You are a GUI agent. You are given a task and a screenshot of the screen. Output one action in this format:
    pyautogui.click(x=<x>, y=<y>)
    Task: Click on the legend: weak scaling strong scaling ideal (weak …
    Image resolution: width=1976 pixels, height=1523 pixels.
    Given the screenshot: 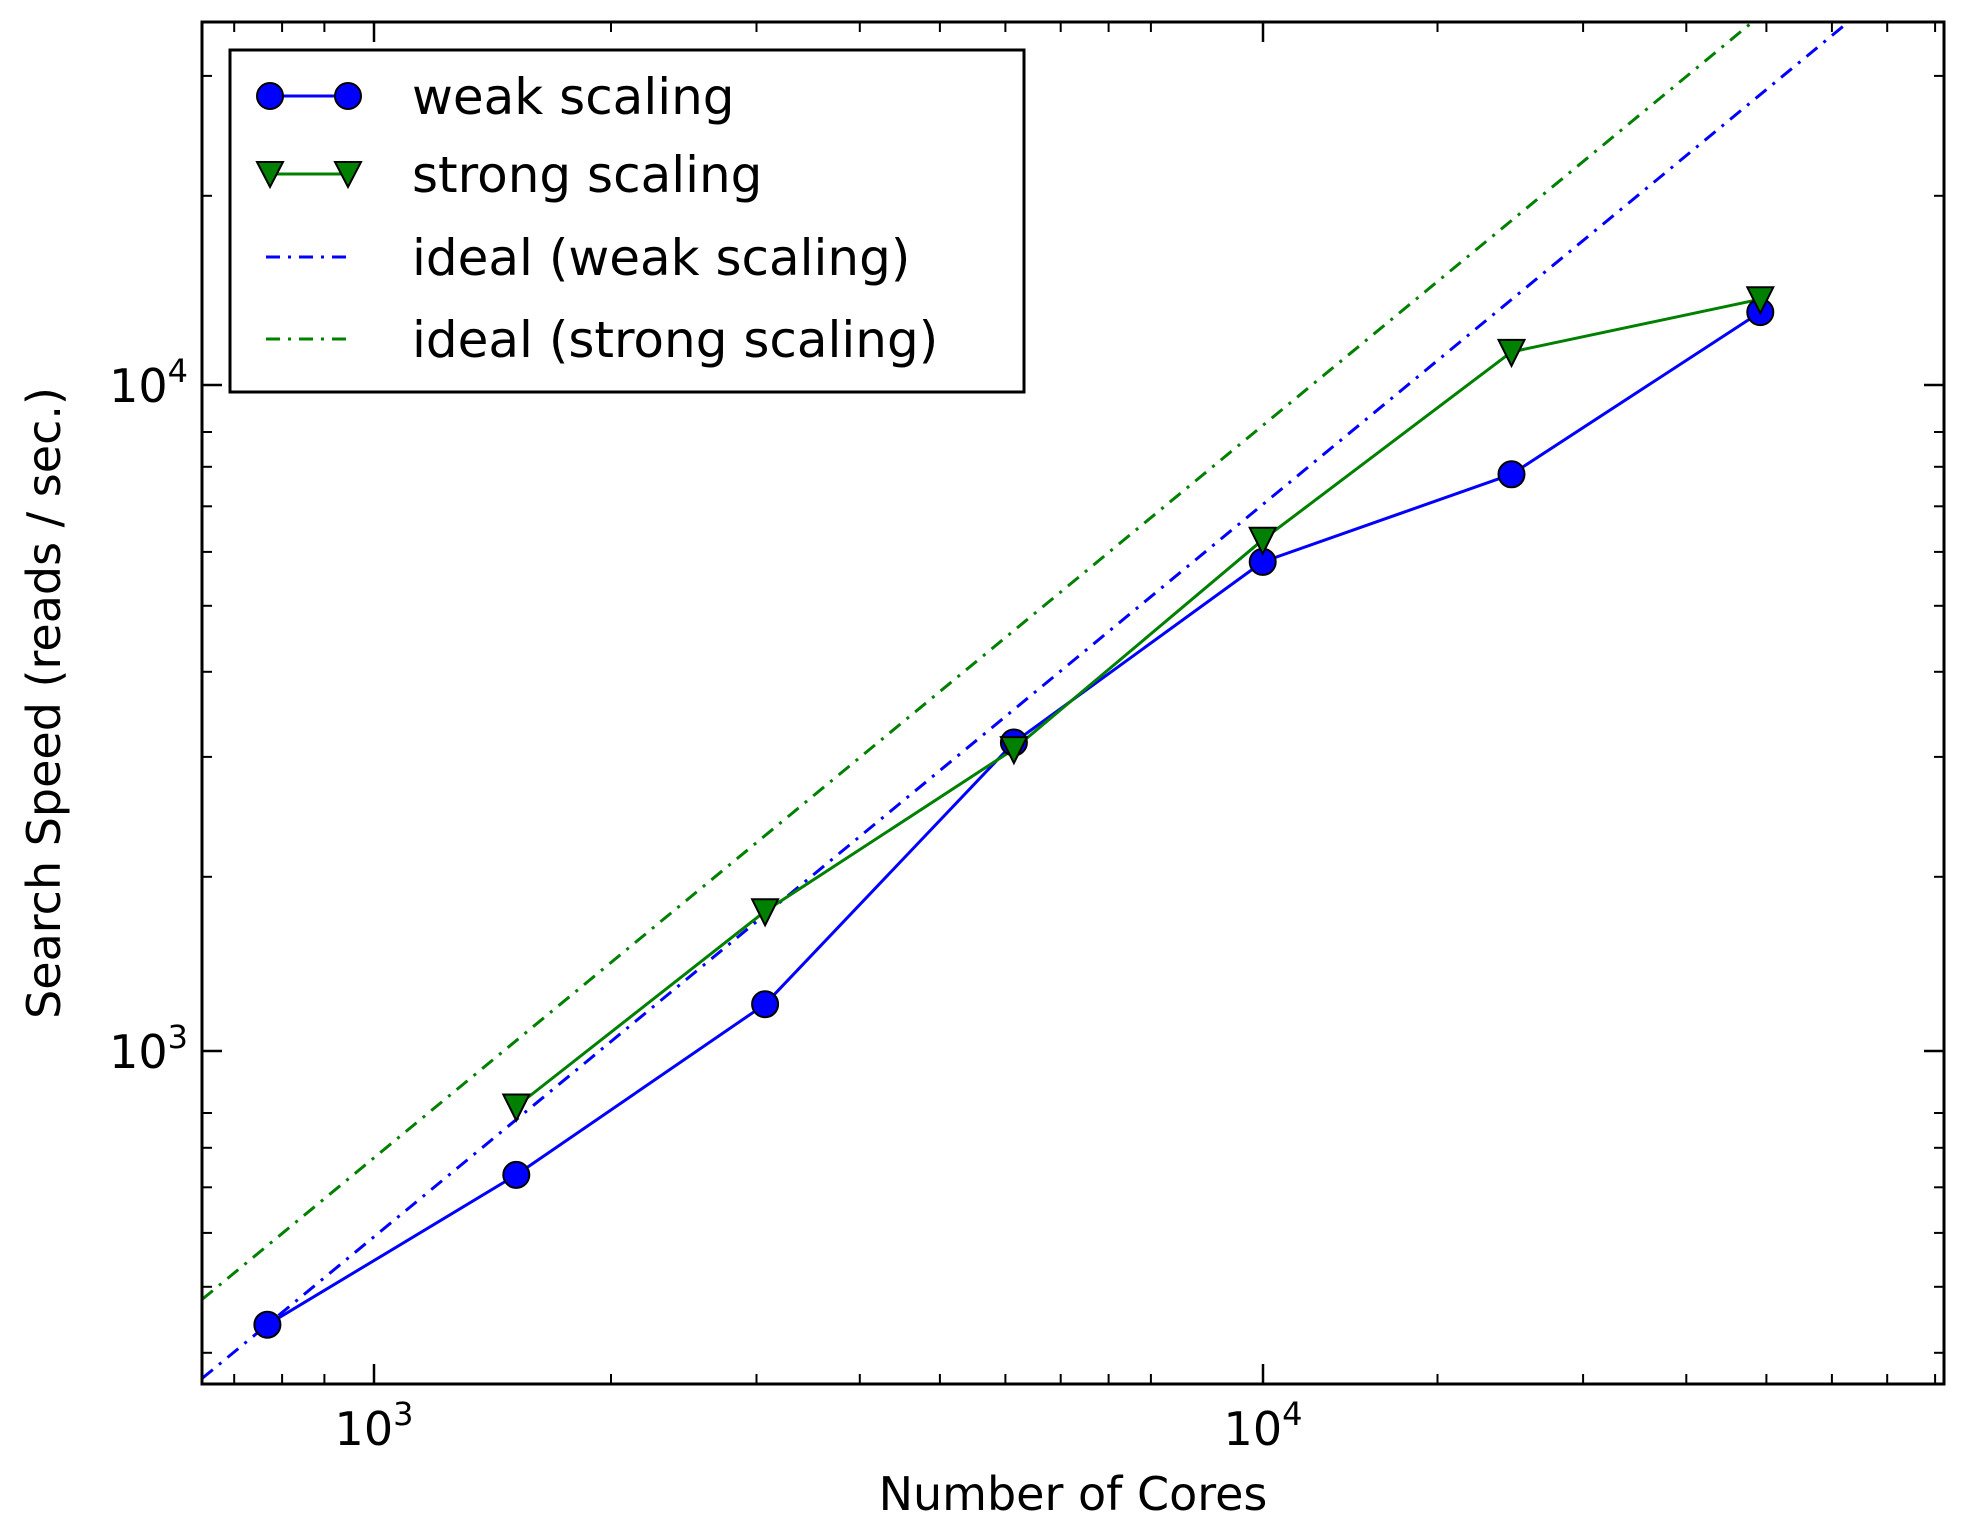 What is the action you would take?
    pyautogui.click(x=627, y=221)
    